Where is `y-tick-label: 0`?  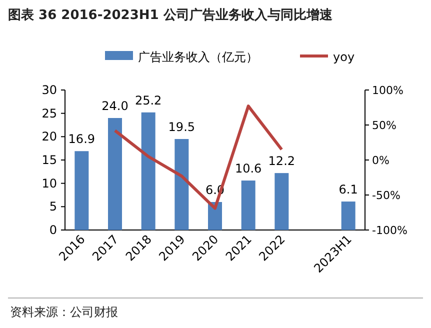
y-tick-label: 0 is located at coordinates (53, 230).